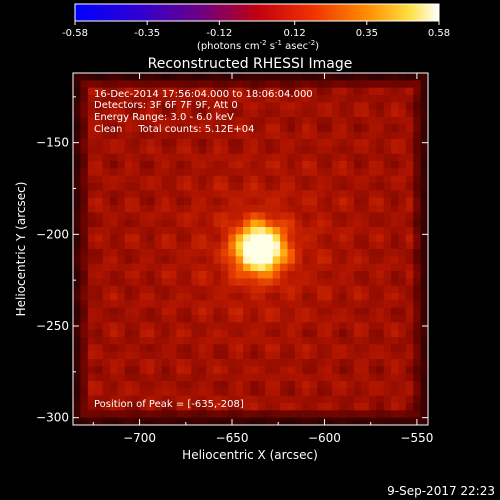 The image size is (500, 500). Describe the element at coordinates (439, 33) in the screenshot. I see `colorbar-tick-label: 0.58` at that location.